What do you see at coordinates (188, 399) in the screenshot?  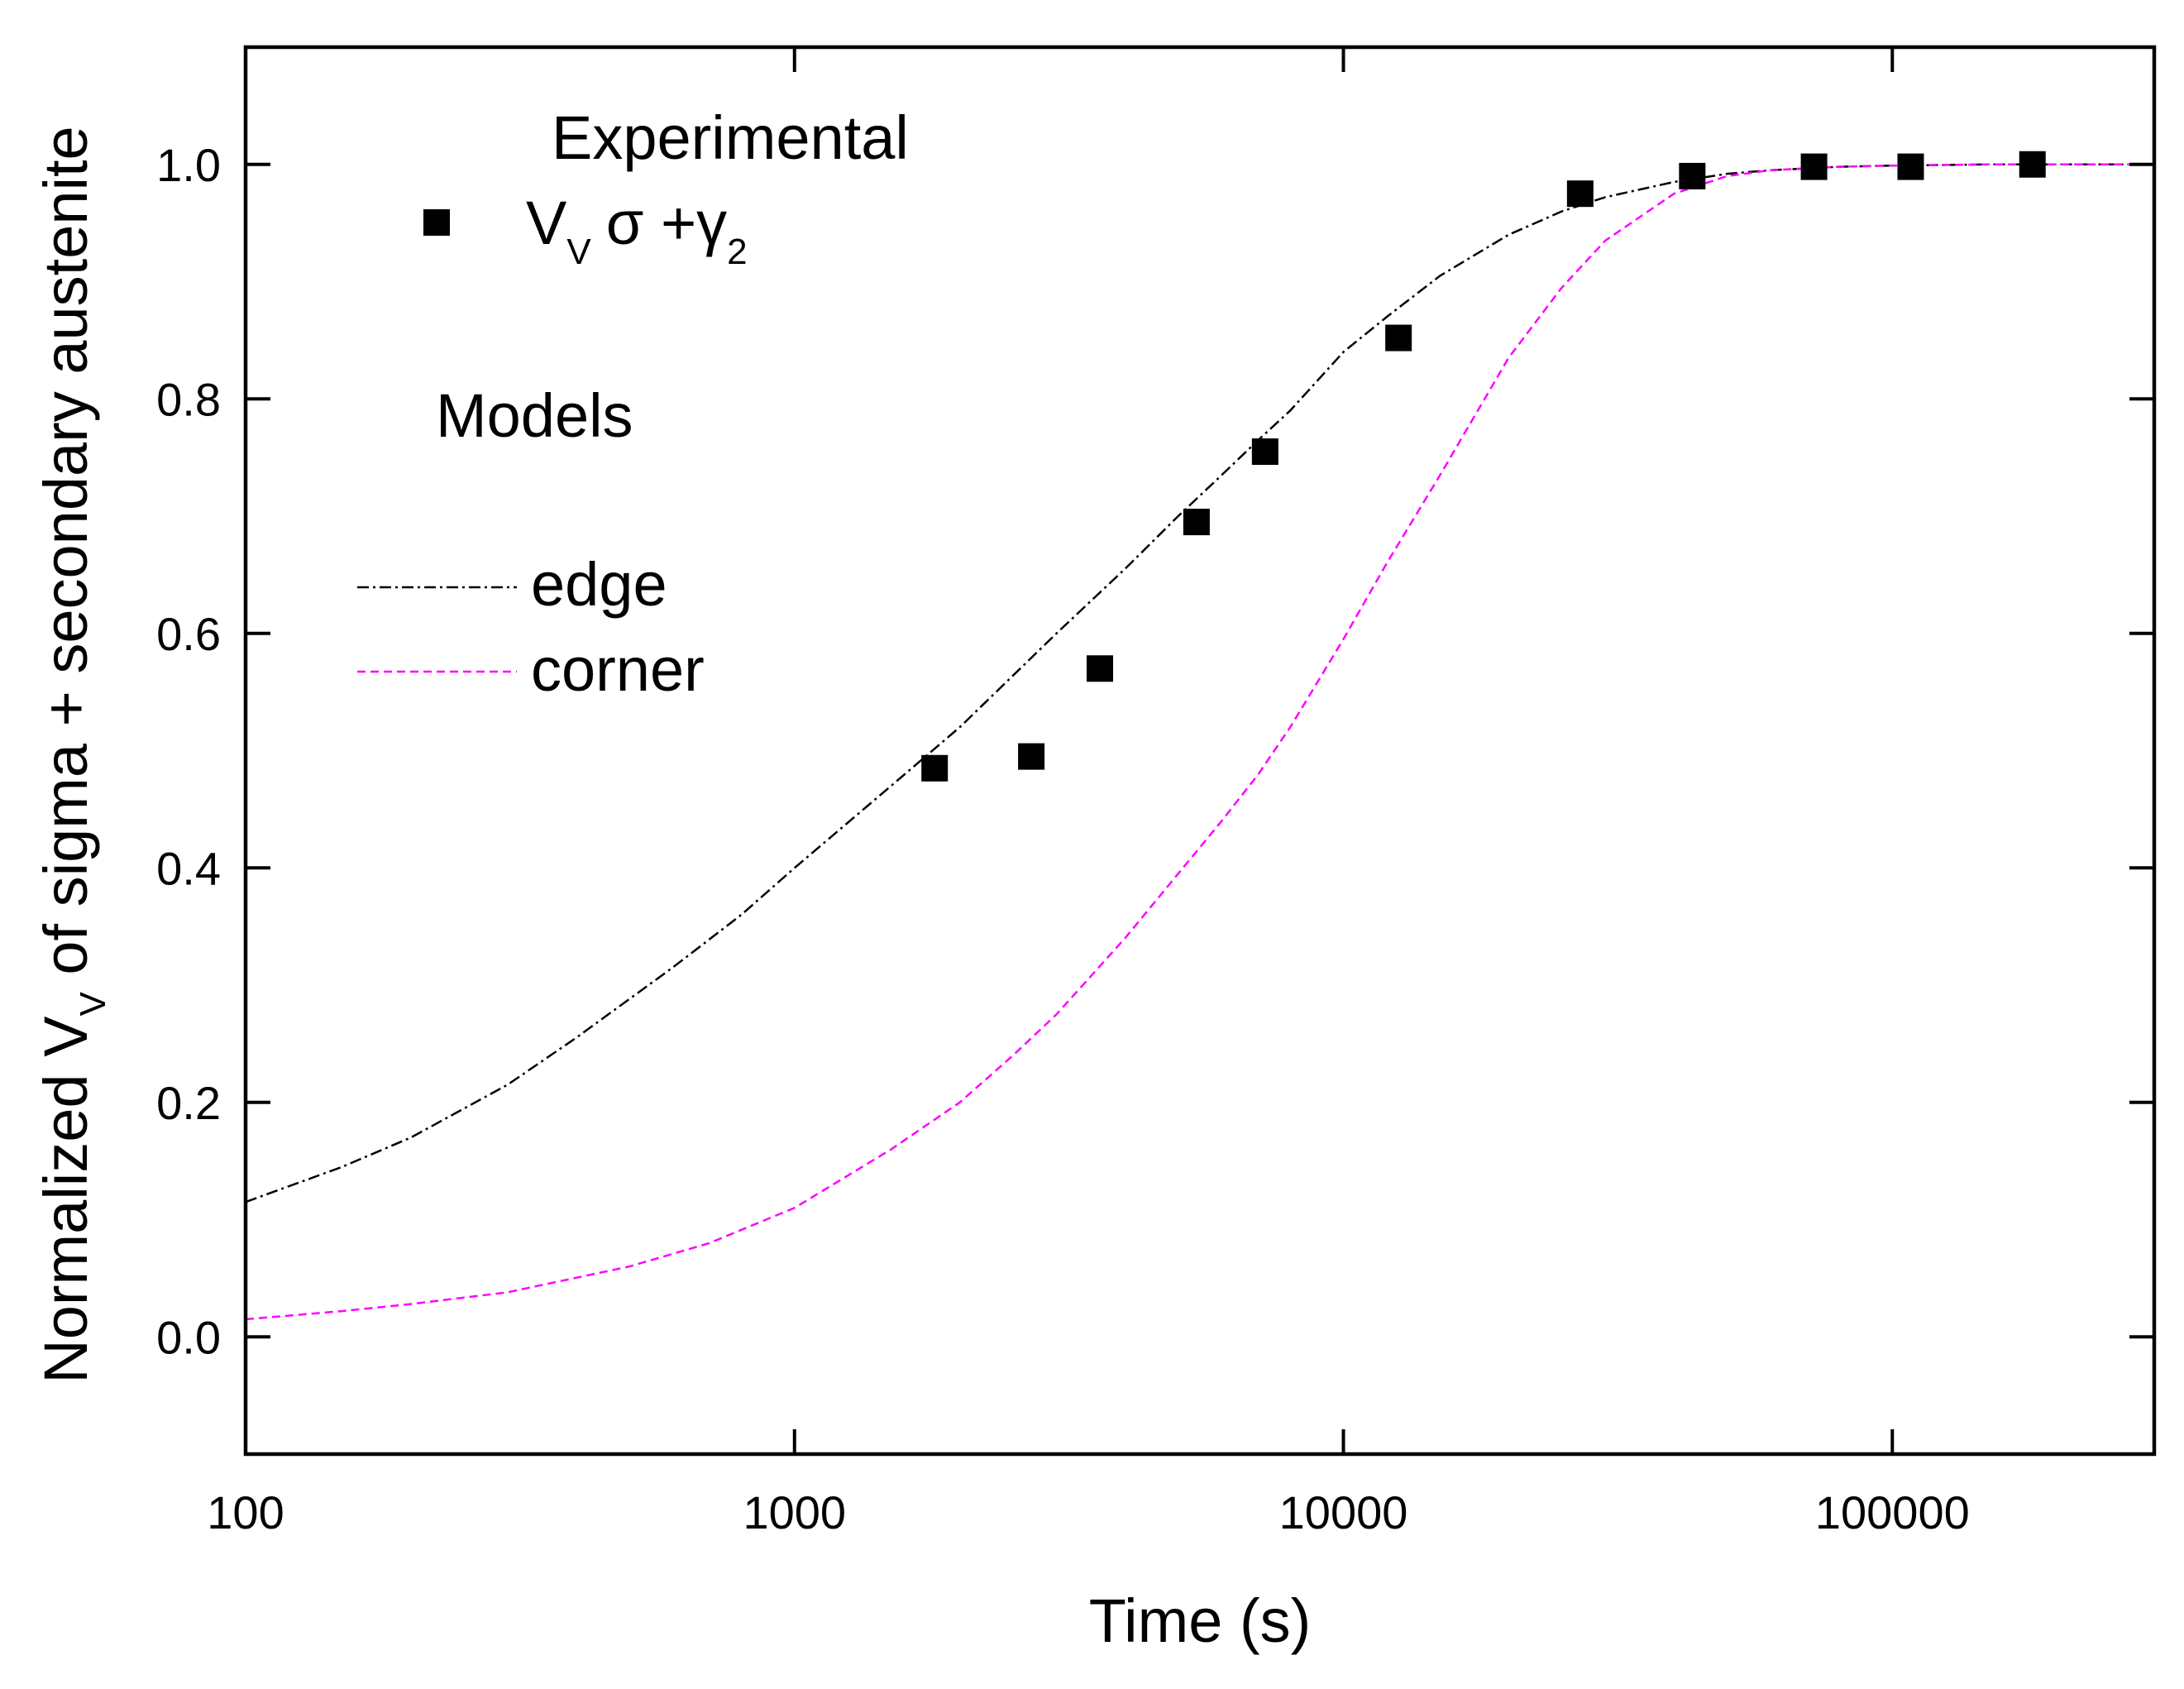 I see `y-tick-label: 0.8` at bounding box center [188, 399].